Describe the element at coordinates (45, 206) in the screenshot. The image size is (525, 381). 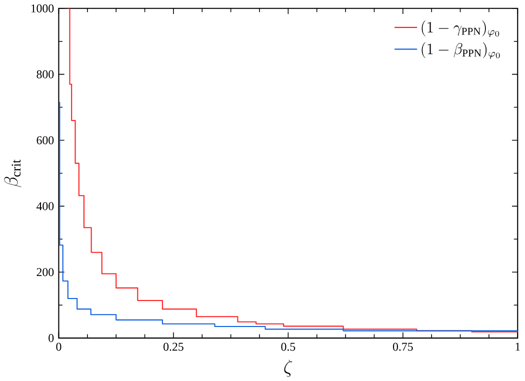
I see `y-tick-label: 400` at that location.